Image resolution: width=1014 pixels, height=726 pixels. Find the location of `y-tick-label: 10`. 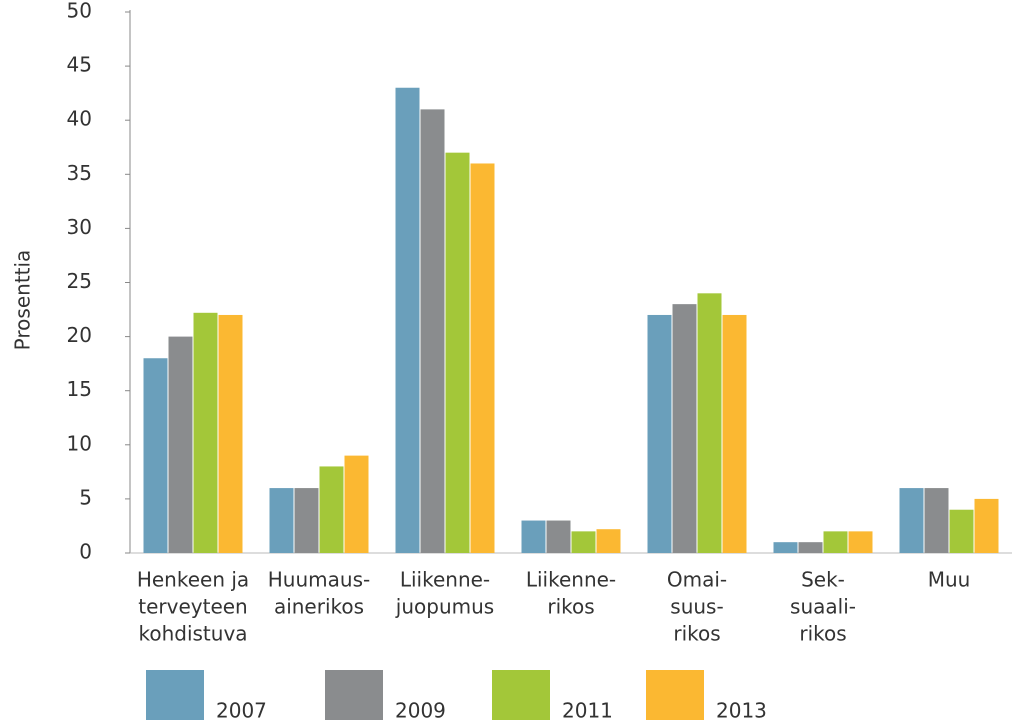

y-tick-label: 10 is located at coordinates (79, 443).